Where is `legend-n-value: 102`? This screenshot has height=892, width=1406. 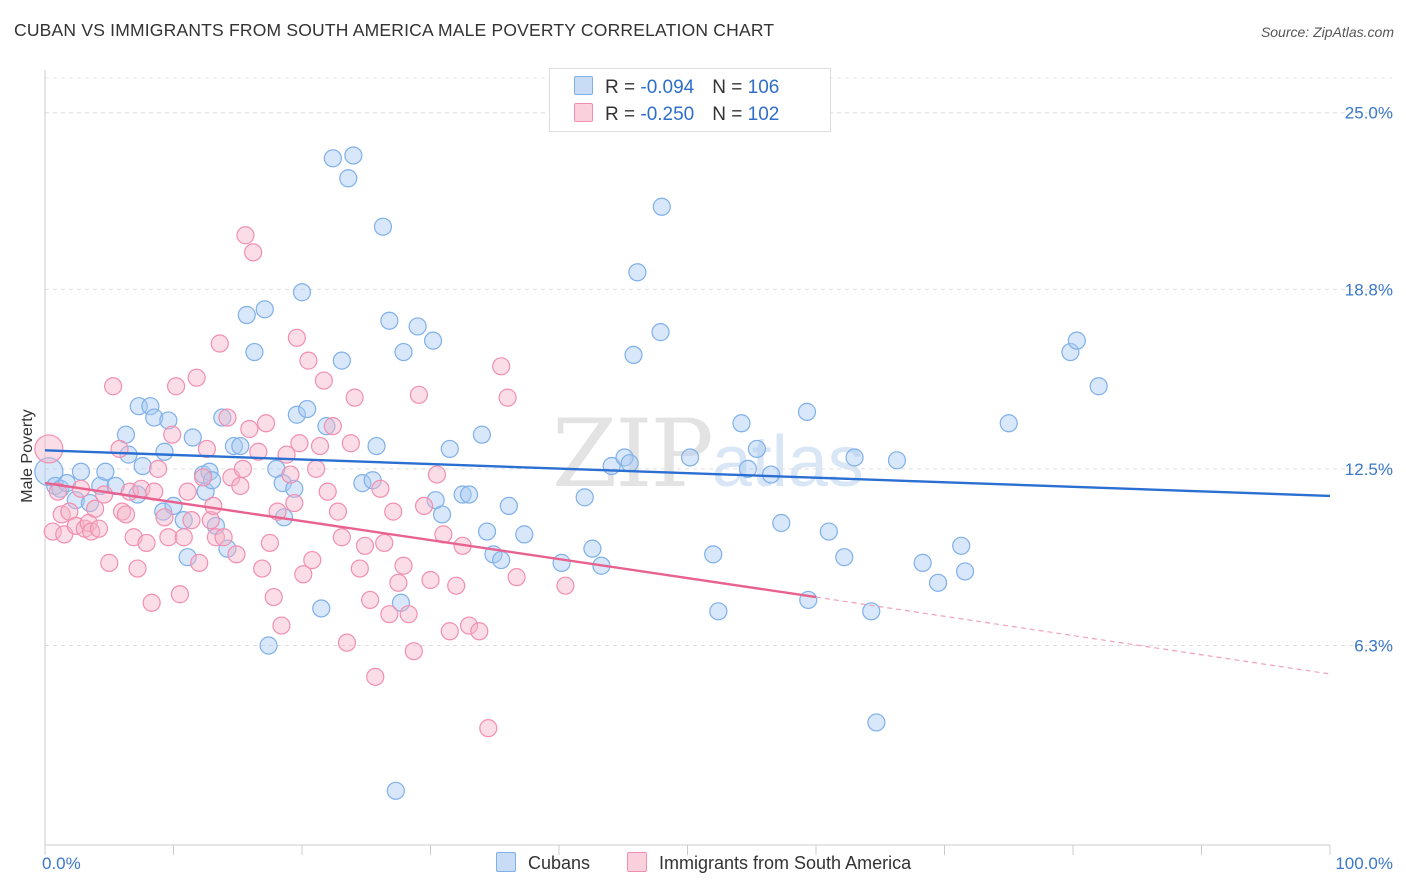
legend-n-value: 102 is located at coordinates (763, 114).